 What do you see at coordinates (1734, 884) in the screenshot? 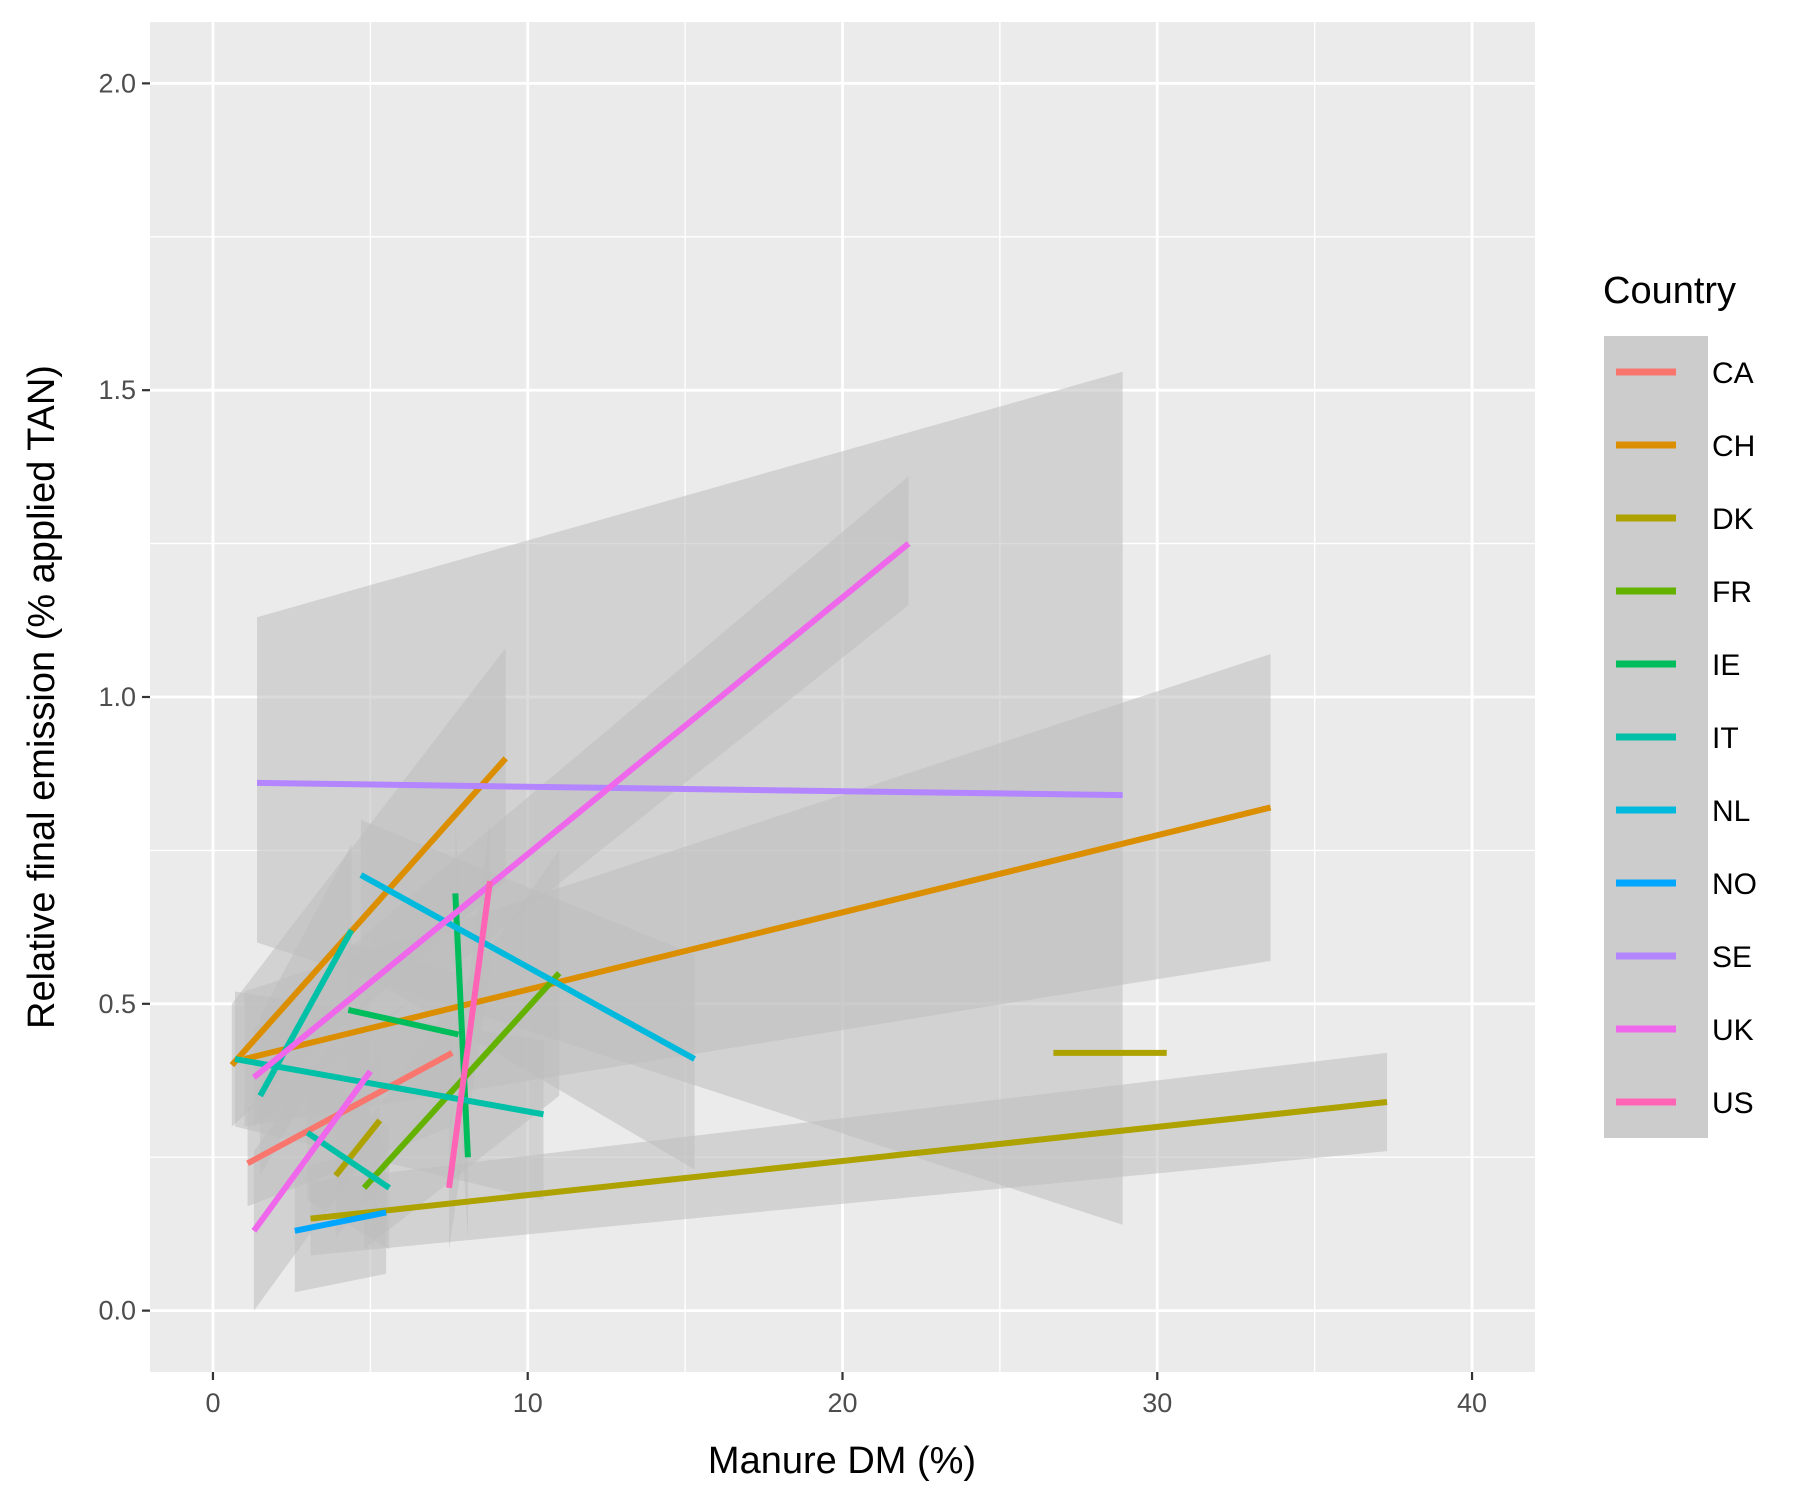
I see `legend-label-no: NO` at bounding box center [1734, 884].